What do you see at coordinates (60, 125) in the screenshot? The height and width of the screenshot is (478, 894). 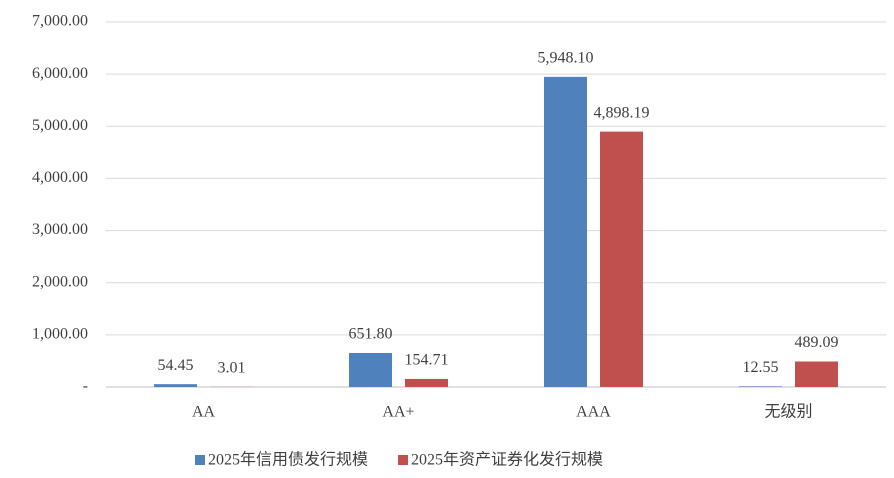 I see `y-tick-label: 5,000.00` at bounding box center [60, 125].